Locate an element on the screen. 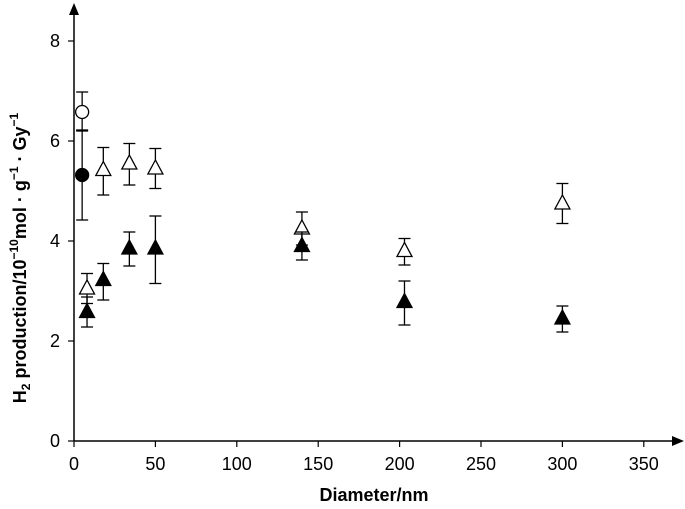  x-tick-label: 250 is located at coordinates (481, 464).